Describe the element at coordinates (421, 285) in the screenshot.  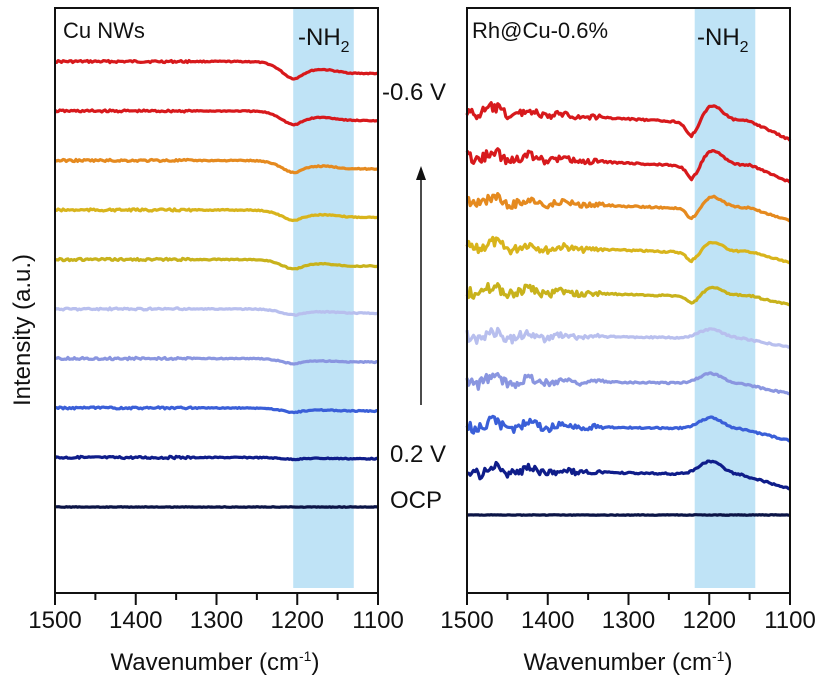
I see `increase-arrow` at that location.